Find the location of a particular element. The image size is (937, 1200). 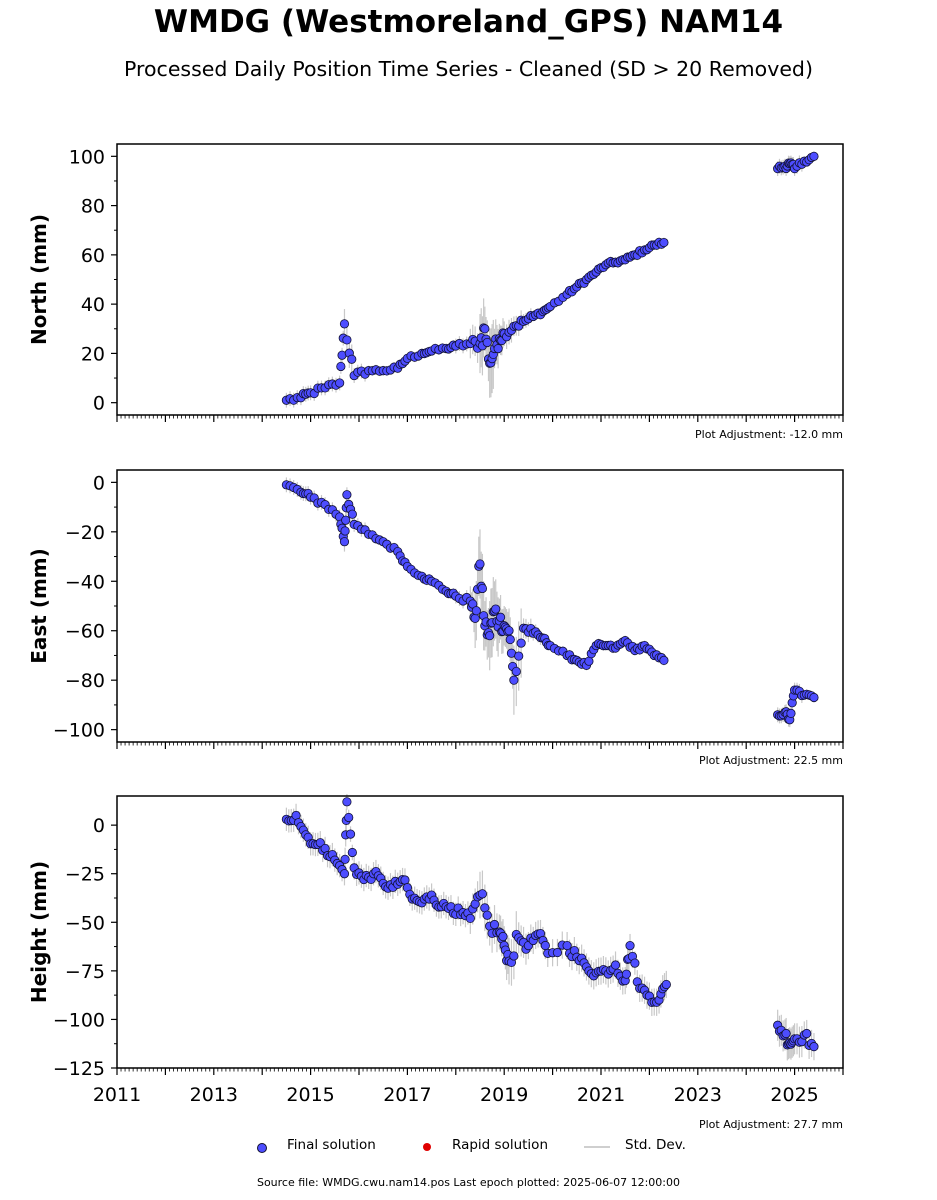

east-ytick-label: −20 is located at coordinates (85, 533).